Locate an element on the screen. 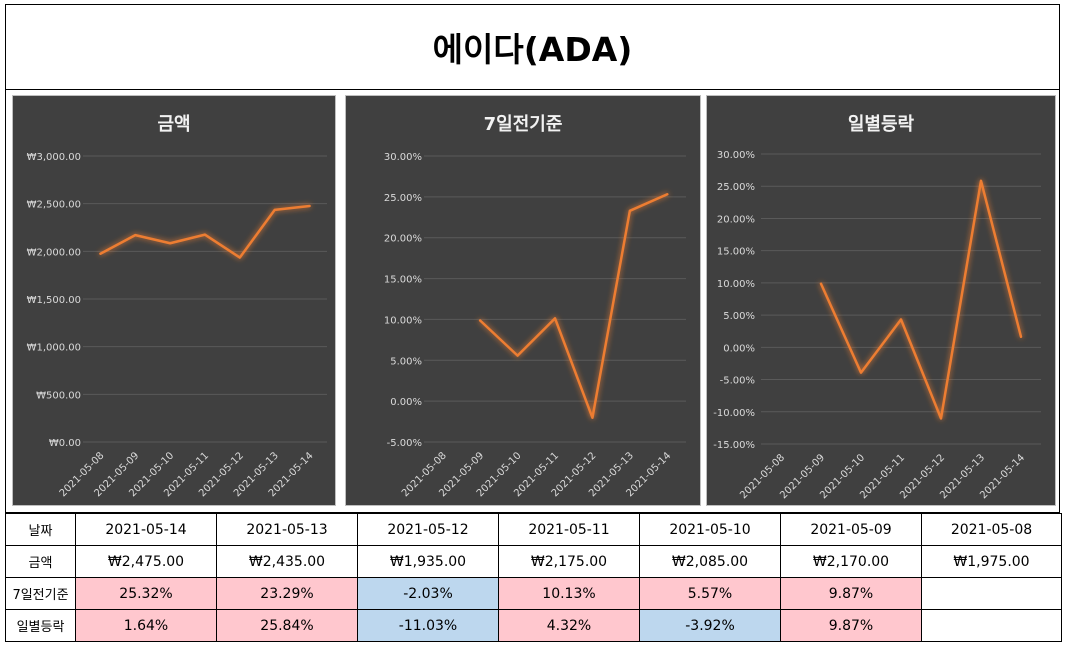 This screenshot has height=648, width=1065. table-cell: -3.92% is located at coordinates (710, 625).